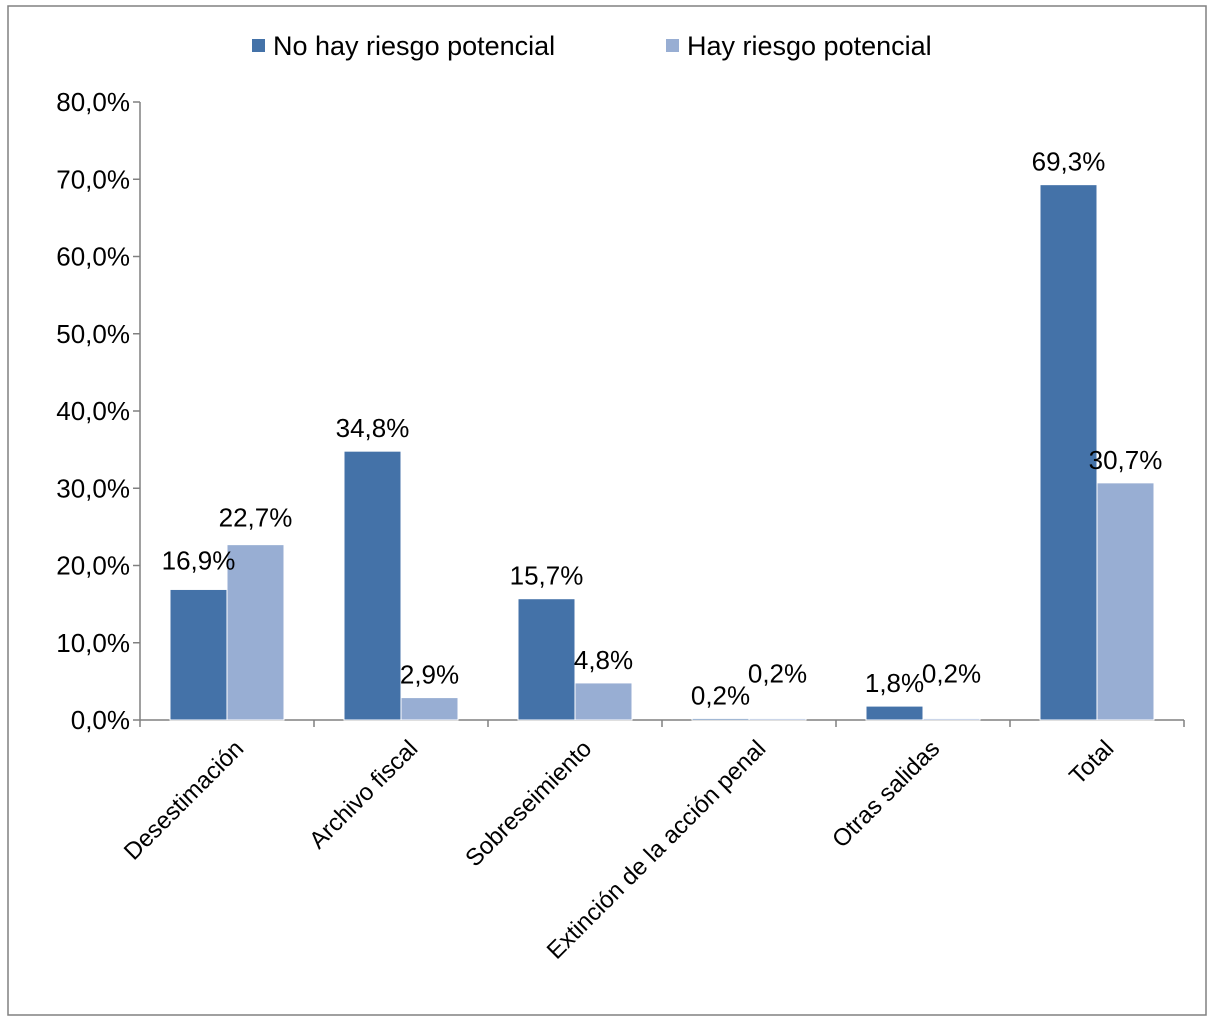 The image size is (1208, 1022). What do you see at coordinates (603, 660) in the screenshot?
I see `data-label: 4,8%` at bounding box center [603, 660].